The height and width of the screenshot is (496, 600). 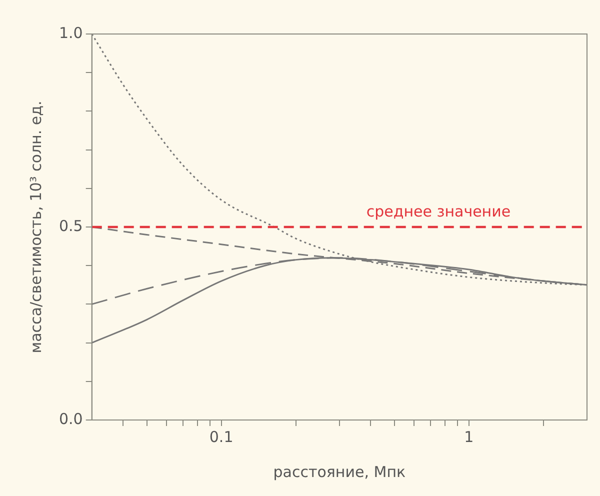 What do you see at coordinates (221, 437) in the screenshot?
I see `x-tick-label: 0.1` at bounding box center [221, 437].